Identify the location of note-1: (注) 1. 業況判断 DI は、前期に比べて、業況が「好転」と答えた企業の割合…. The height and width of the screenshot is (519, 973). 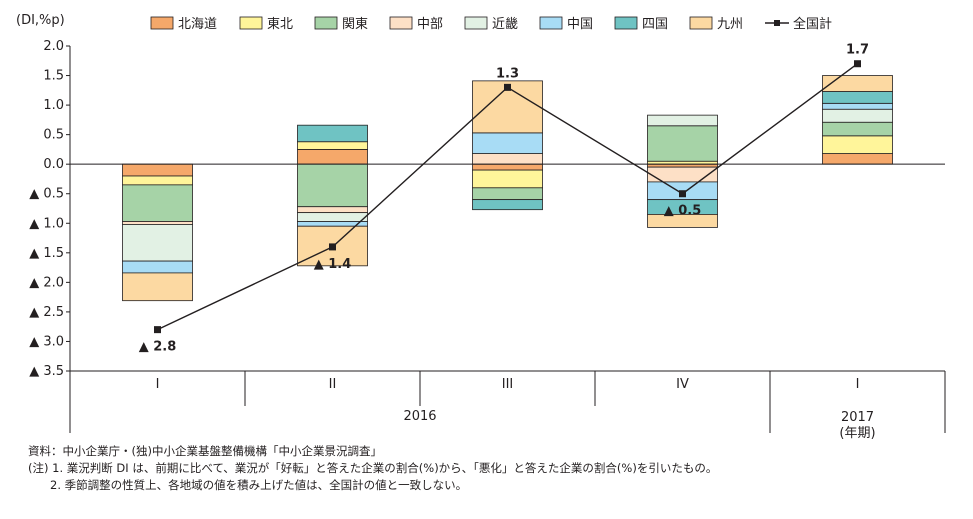
(373, 468).